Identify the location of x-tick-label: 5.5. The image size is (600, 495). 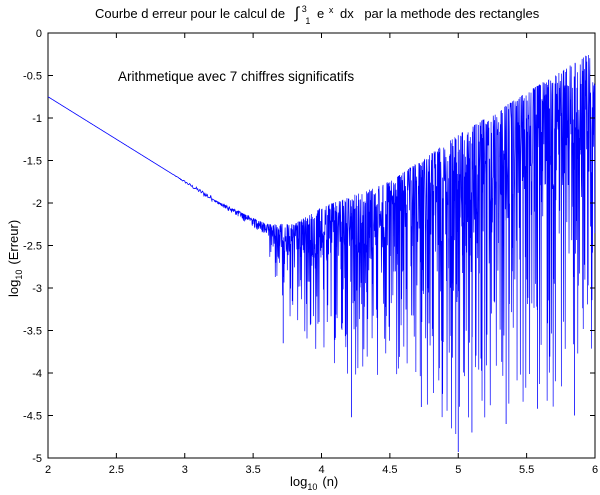
(526, 470).